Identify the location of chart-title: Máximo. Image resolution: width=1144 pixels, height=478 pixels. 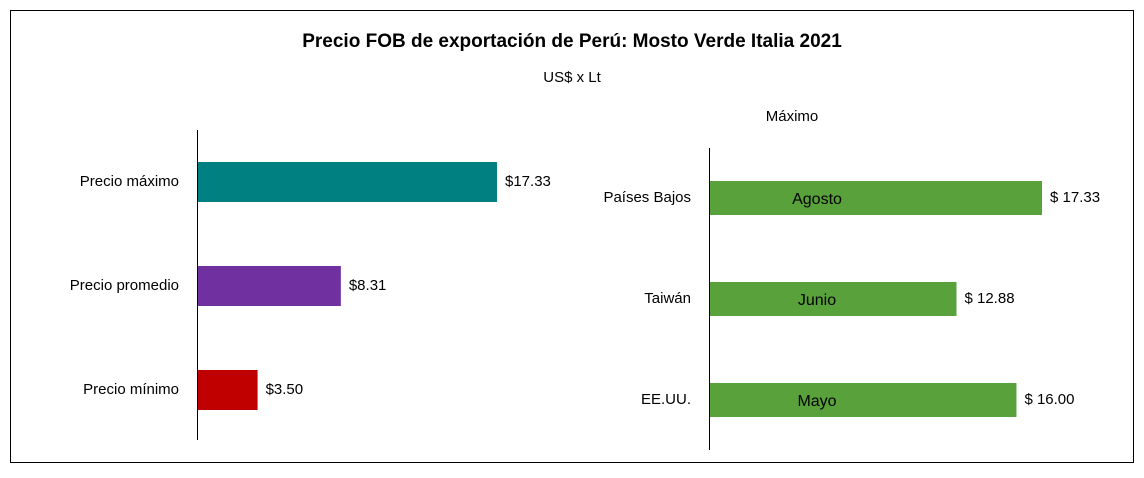
(792, 116).